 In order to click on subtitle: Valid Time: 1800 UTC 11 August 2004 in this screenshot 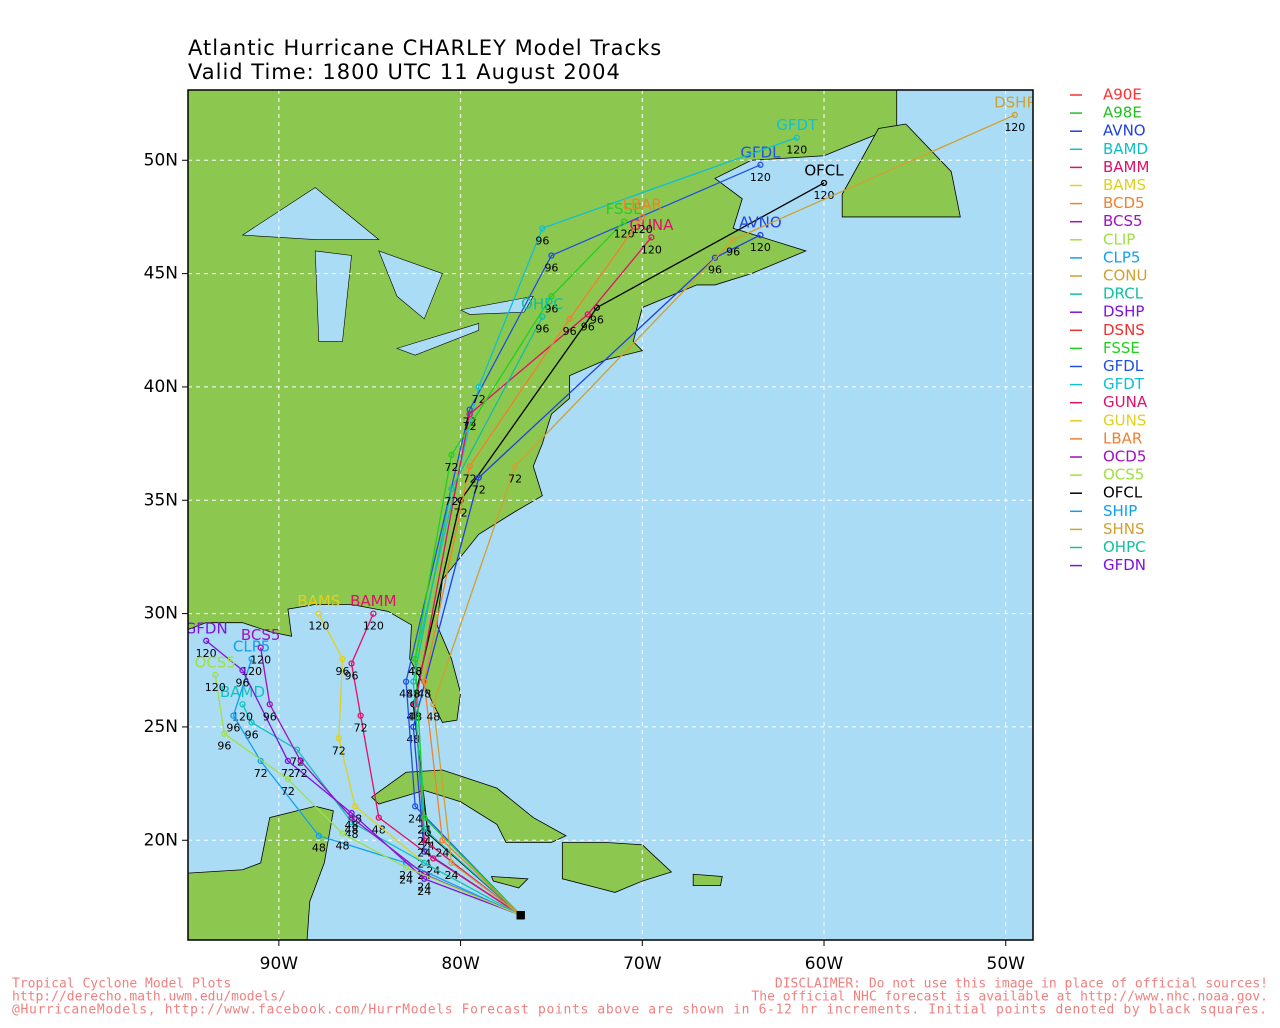, I will do `click(404, 72)`.